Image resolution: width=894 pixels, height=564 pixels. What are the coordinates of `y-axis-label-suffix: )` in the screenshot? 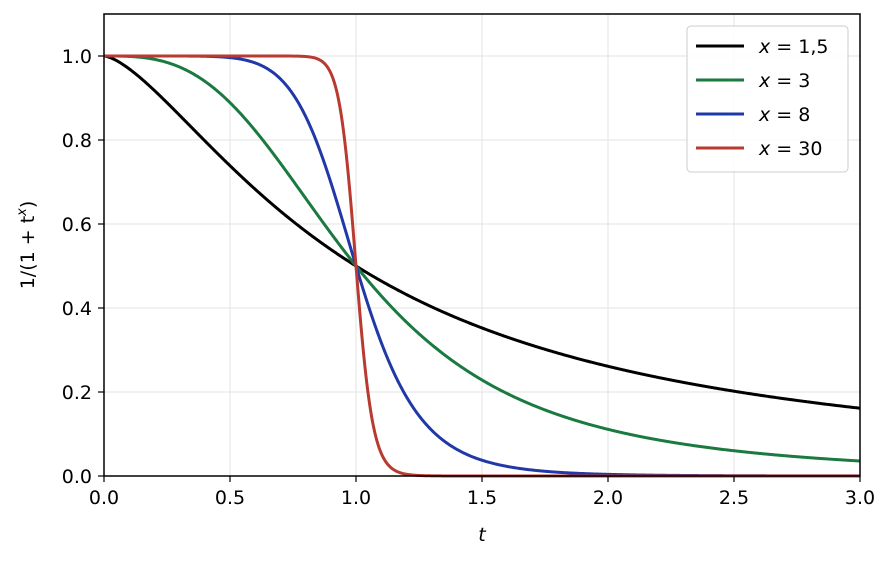 It's located at (28, 204).